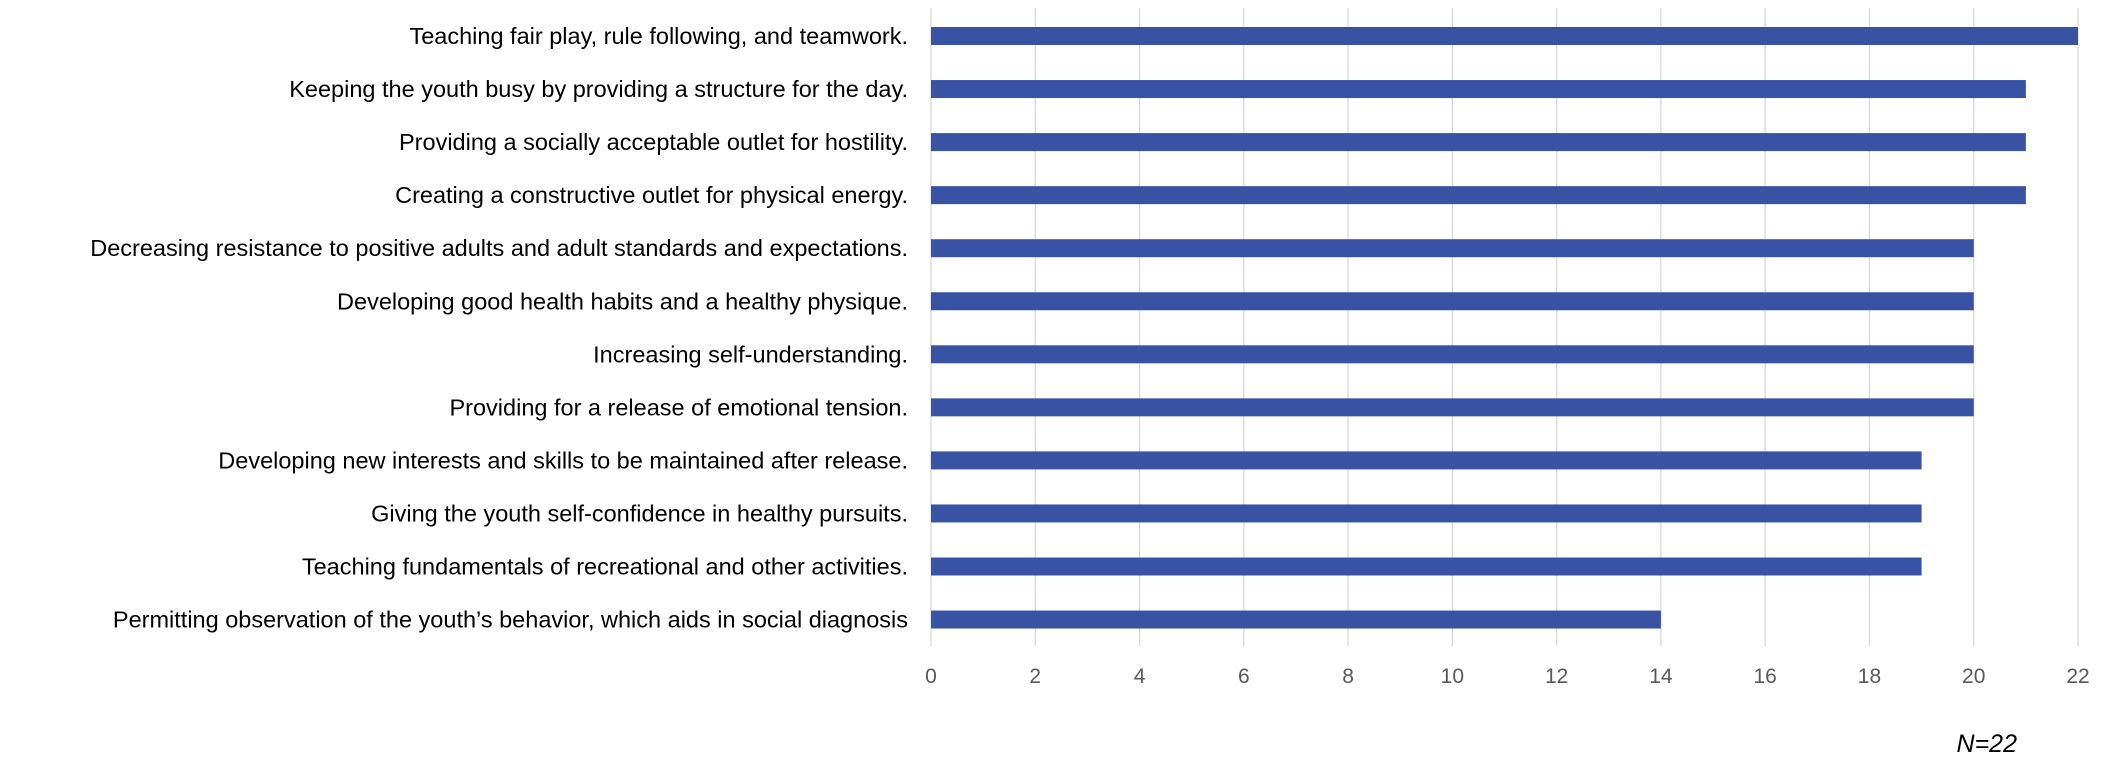  What do you see at coordinates (1348, 676) in the screenshot?
I see `x-tick-label: 8` at bounding box center [1348, 676].